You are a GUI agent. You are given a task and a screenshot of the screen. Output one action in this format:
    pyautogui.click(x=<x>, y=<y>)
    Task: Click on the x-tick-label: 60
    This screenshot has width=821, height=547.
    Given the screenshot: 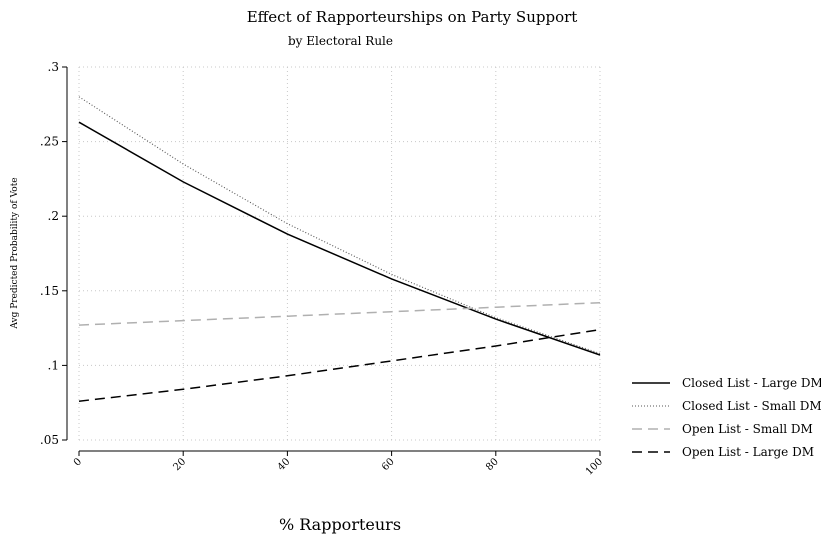 What is the action you would take?
    pyautogui.click(x=388, y=464)
    